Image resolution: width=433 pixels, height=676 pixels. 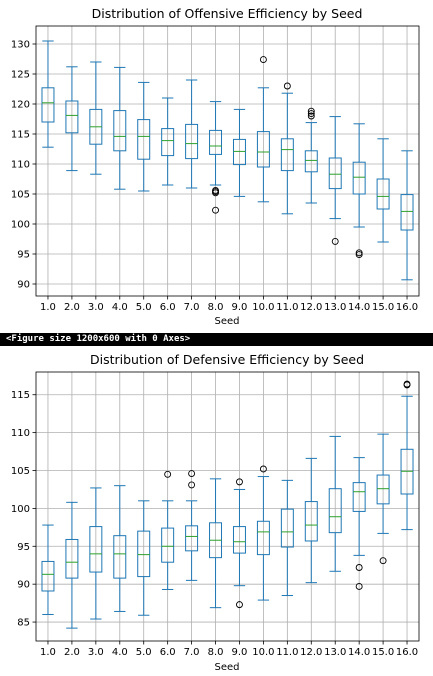 I want to click on x-tick-label: 6.0, so click(x=168, y=652).